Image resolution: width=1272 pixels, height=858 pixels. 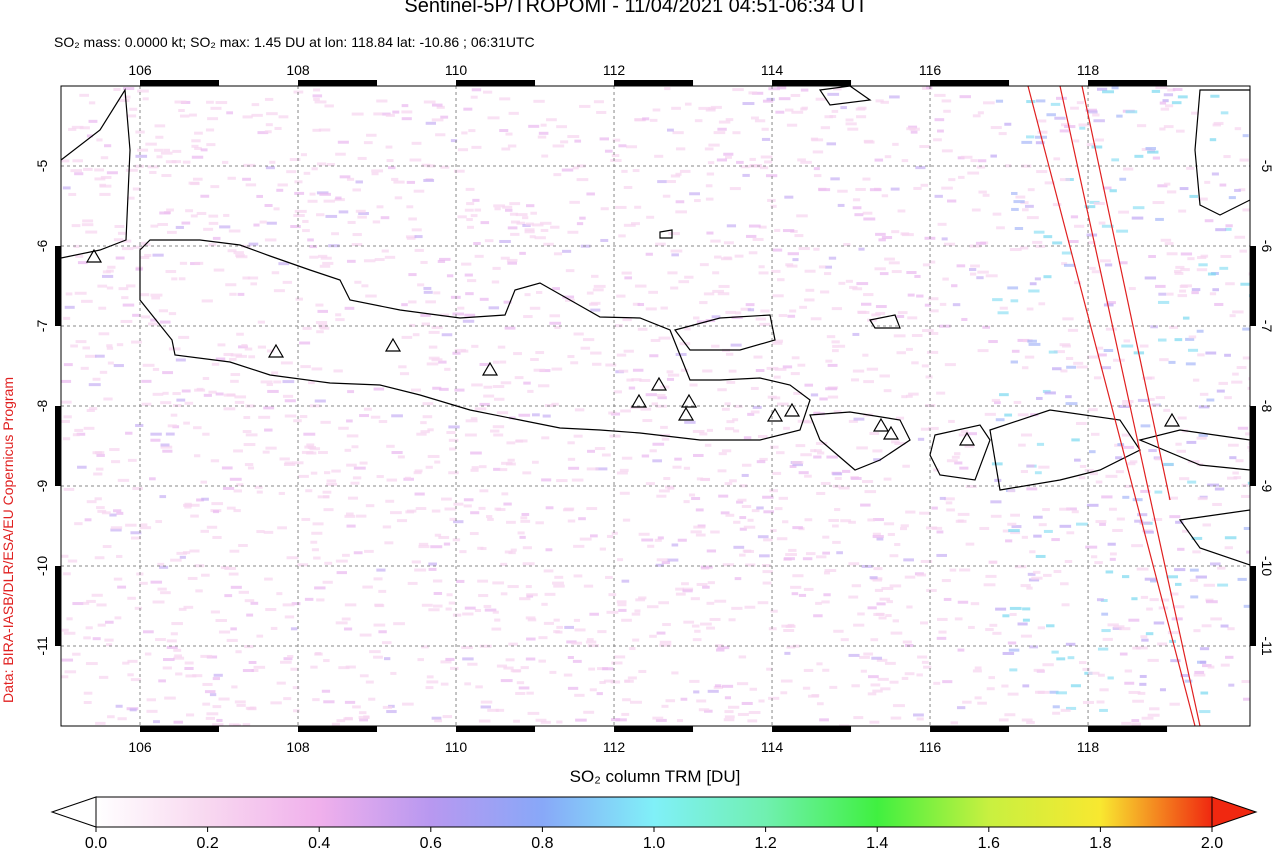 I want to click on y-tick-label: -8, so click(x=42, y=406).